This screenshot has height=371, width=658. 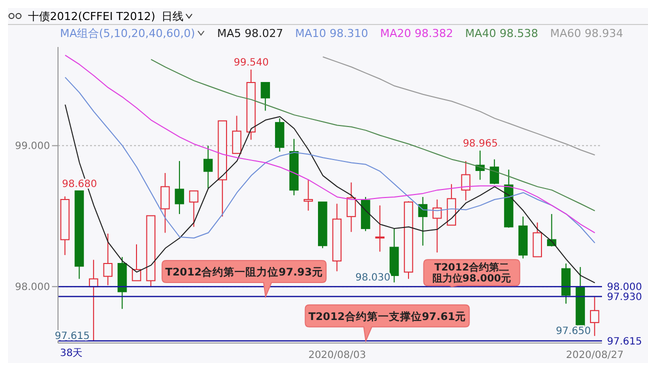 I want to click on text: 38天, so click(x=71, y=353).